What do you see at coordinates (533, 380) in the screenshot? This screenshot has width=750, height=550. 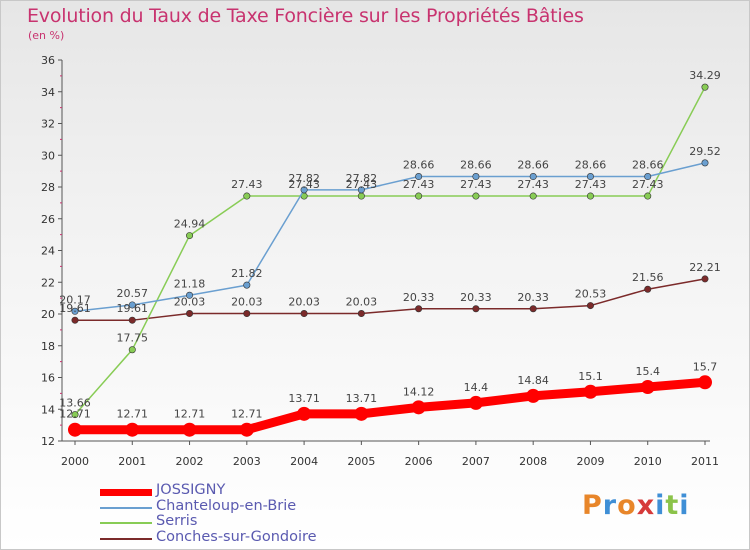 I see `data-label: 14.84` at bounding box center [533, 380].